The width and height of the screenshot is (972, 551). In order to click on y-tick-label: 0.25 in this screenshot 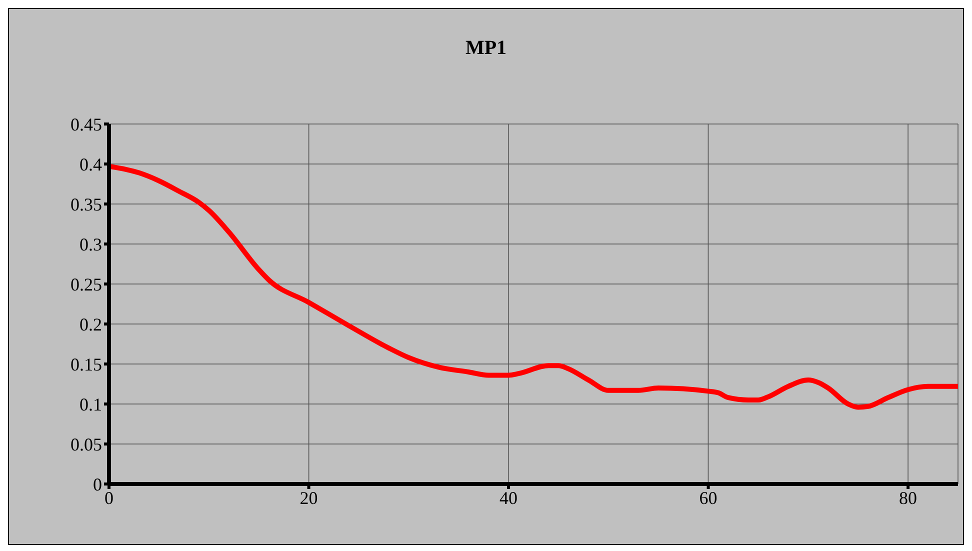, I will do `click(86, 284)`.